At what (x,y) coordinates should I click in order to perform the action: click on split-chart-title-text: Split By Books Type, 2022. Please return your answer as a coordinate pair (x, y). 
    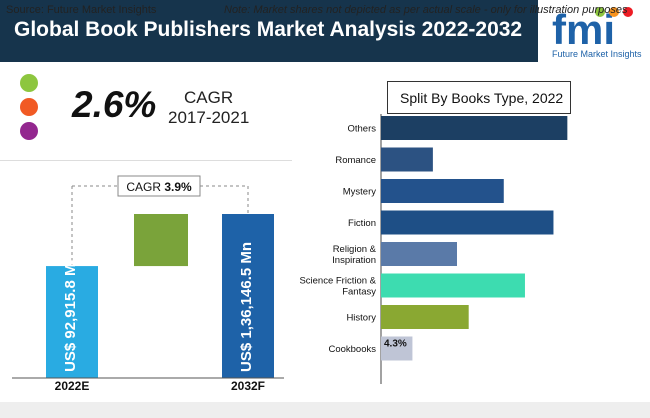
    Looking at the image, I should click on (482, 98).